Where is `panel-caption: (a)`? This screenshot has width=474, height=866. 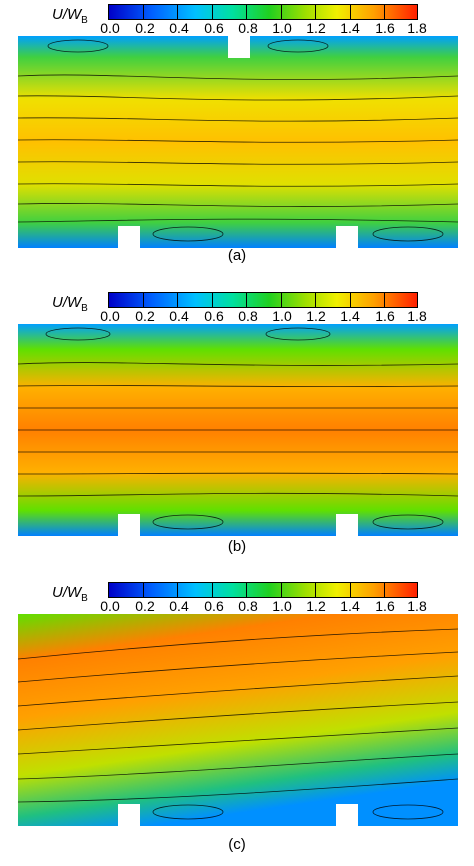 panel-caption: (a) is located at coordinates (237, 255).